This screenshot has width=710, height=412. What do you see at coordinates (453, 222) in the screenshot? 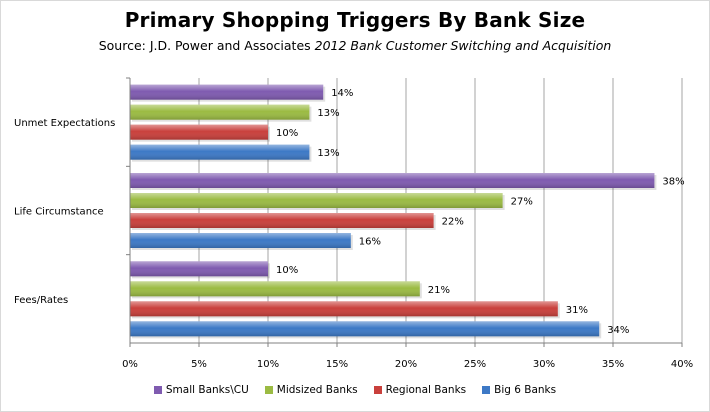
I see `data-label: 22%` at bounding box center [453, 222].